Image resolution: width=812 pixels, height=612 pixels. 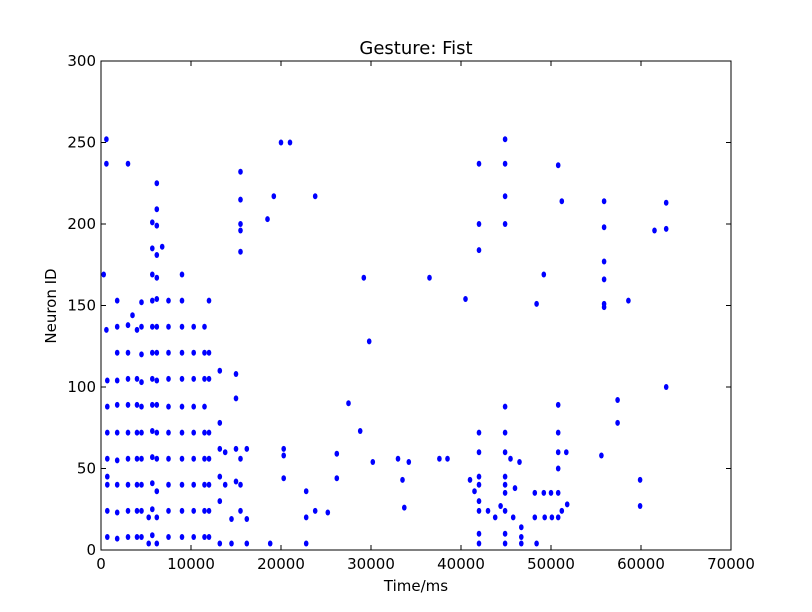 What do you see at coordinates (51, 305) in the screenshot?
I see `y-axis-label: Neuron ID` at bounding box center [51, 305].